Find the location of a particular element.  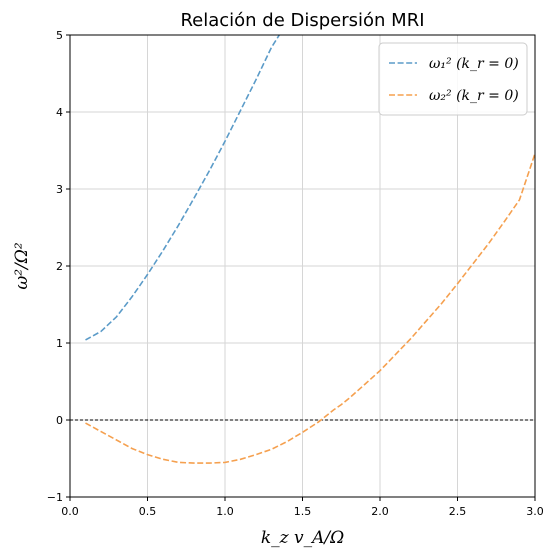

y-axis-label: ω²/Ω² is located at coordinates (22, 265).